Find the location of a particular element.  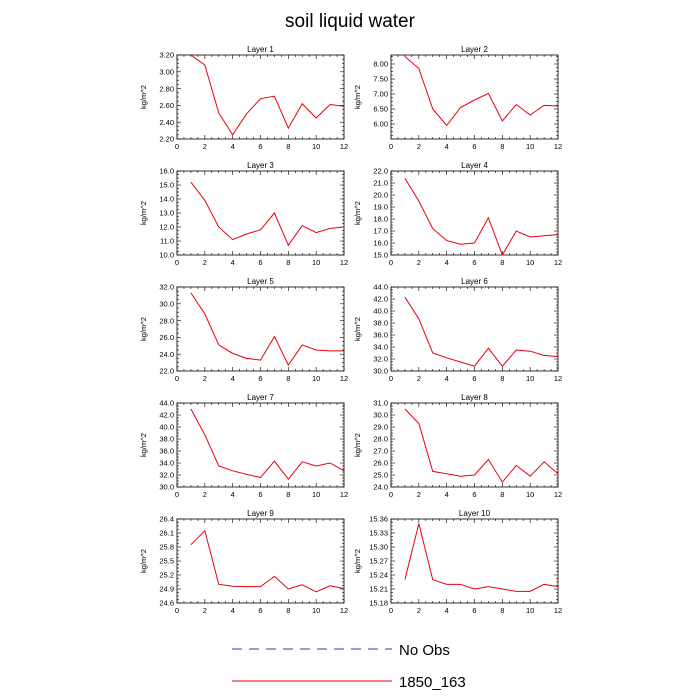

y-tick-label: 26.1 is located at coordinates (166, 533).